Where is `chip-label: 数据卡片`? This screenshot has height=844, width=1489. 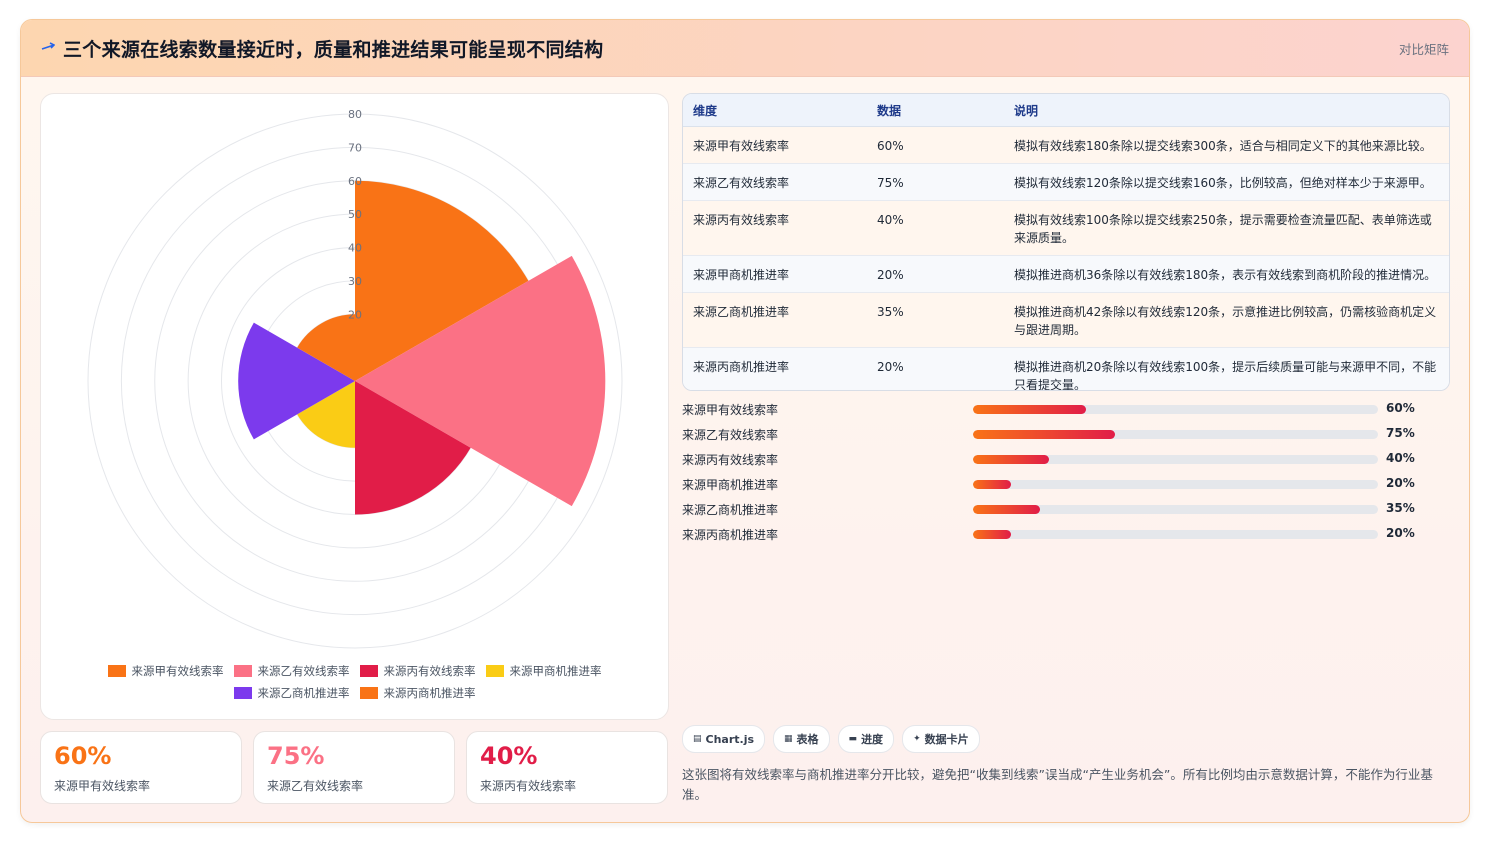
chip-label: 数据卡片 is located at coordinates (946, 739).